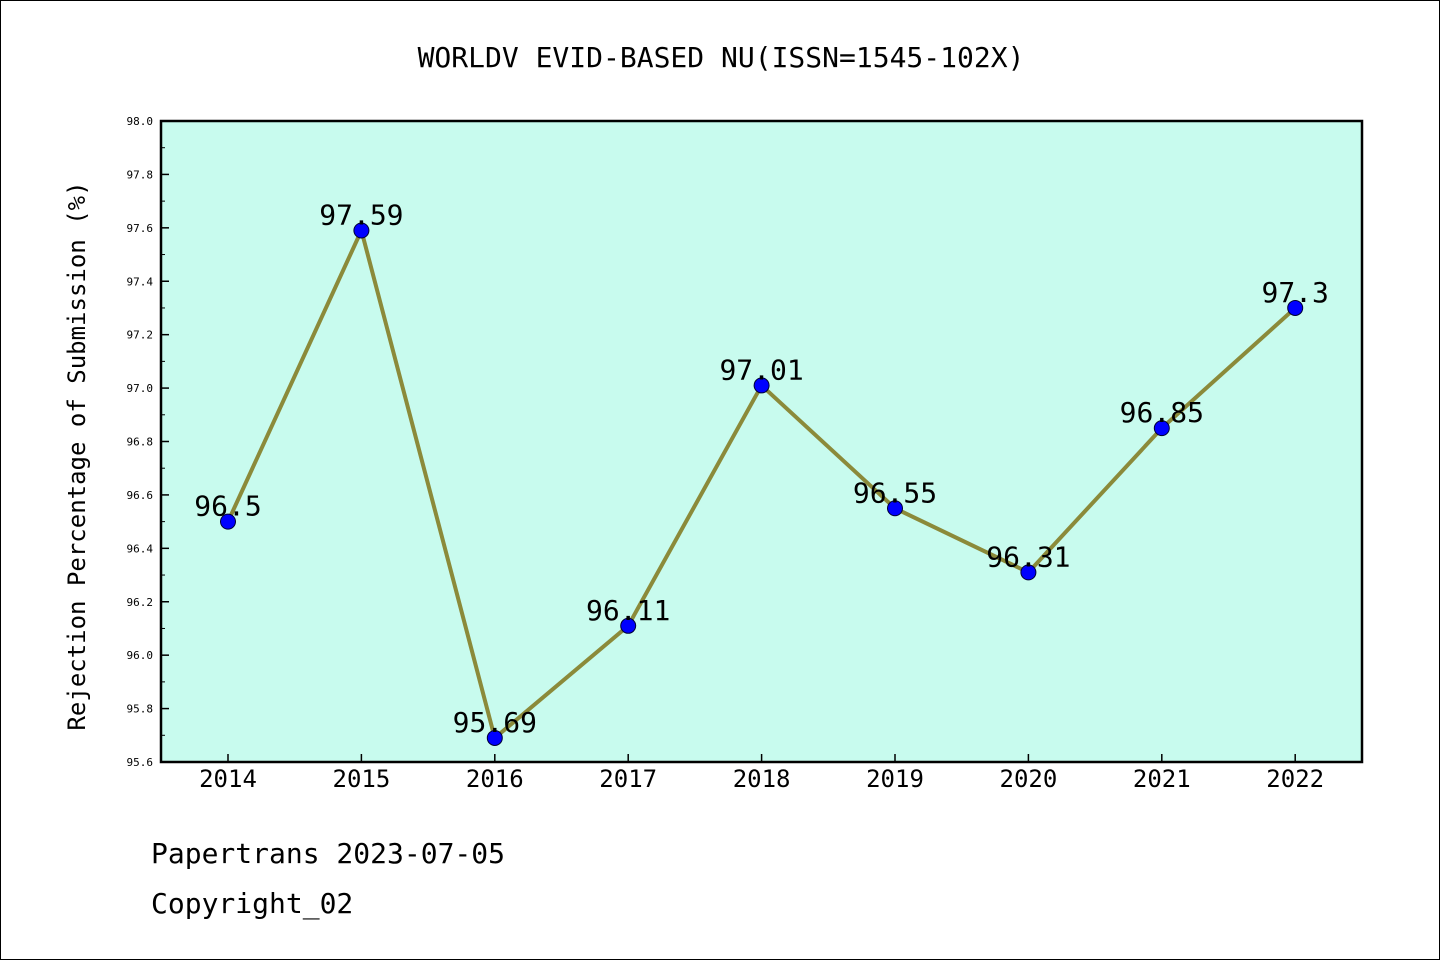 The height and width of the screenshot is (960, 1440). What do you see at coordinates (140, 335) in the screenshot?
I see `y-tick-label: 97.2` at bounding box center [140, 335].